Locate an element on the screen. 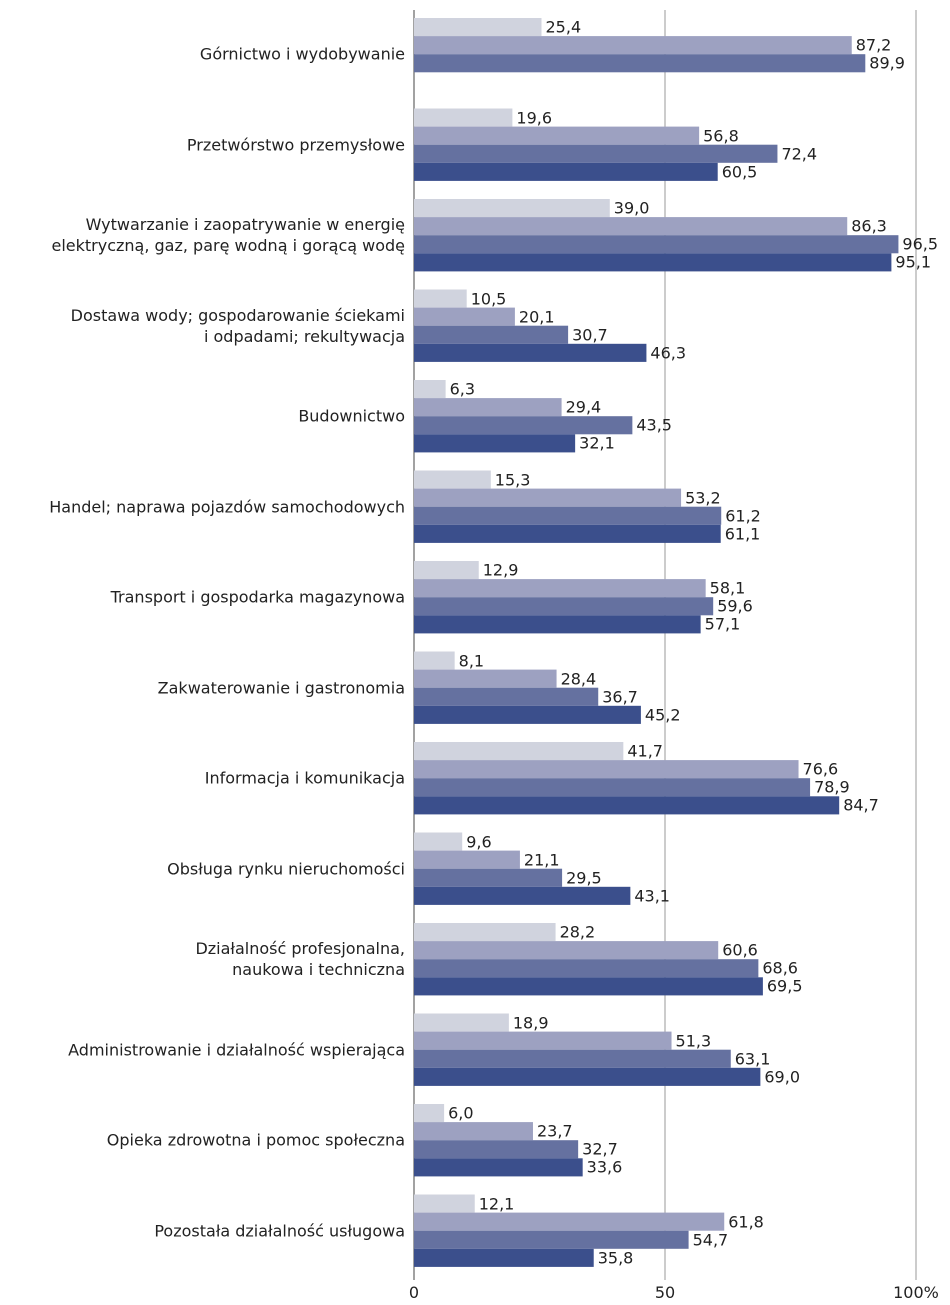  value-label: 28,2 is located at coordinates (577, 932).